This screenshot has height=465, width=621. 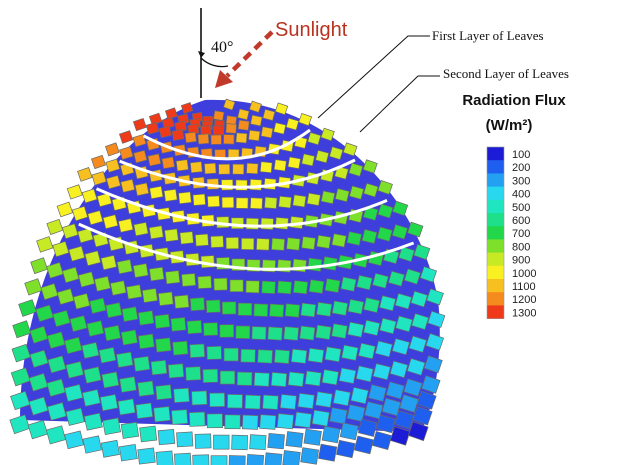 I want to click on legend-tick-label: 700, so click(x=521, y=234).